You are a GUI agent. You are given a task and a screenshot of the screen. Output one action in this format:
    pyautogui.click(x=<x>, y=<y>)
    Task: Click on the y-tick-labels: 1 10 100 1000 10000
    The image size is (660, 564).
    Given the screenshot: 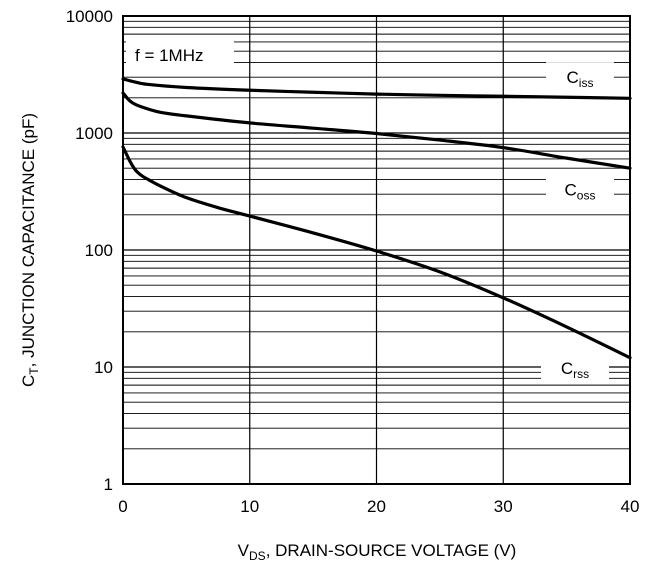 What is the action you would take?
    pyautogui.click(x=89, y=250)
    